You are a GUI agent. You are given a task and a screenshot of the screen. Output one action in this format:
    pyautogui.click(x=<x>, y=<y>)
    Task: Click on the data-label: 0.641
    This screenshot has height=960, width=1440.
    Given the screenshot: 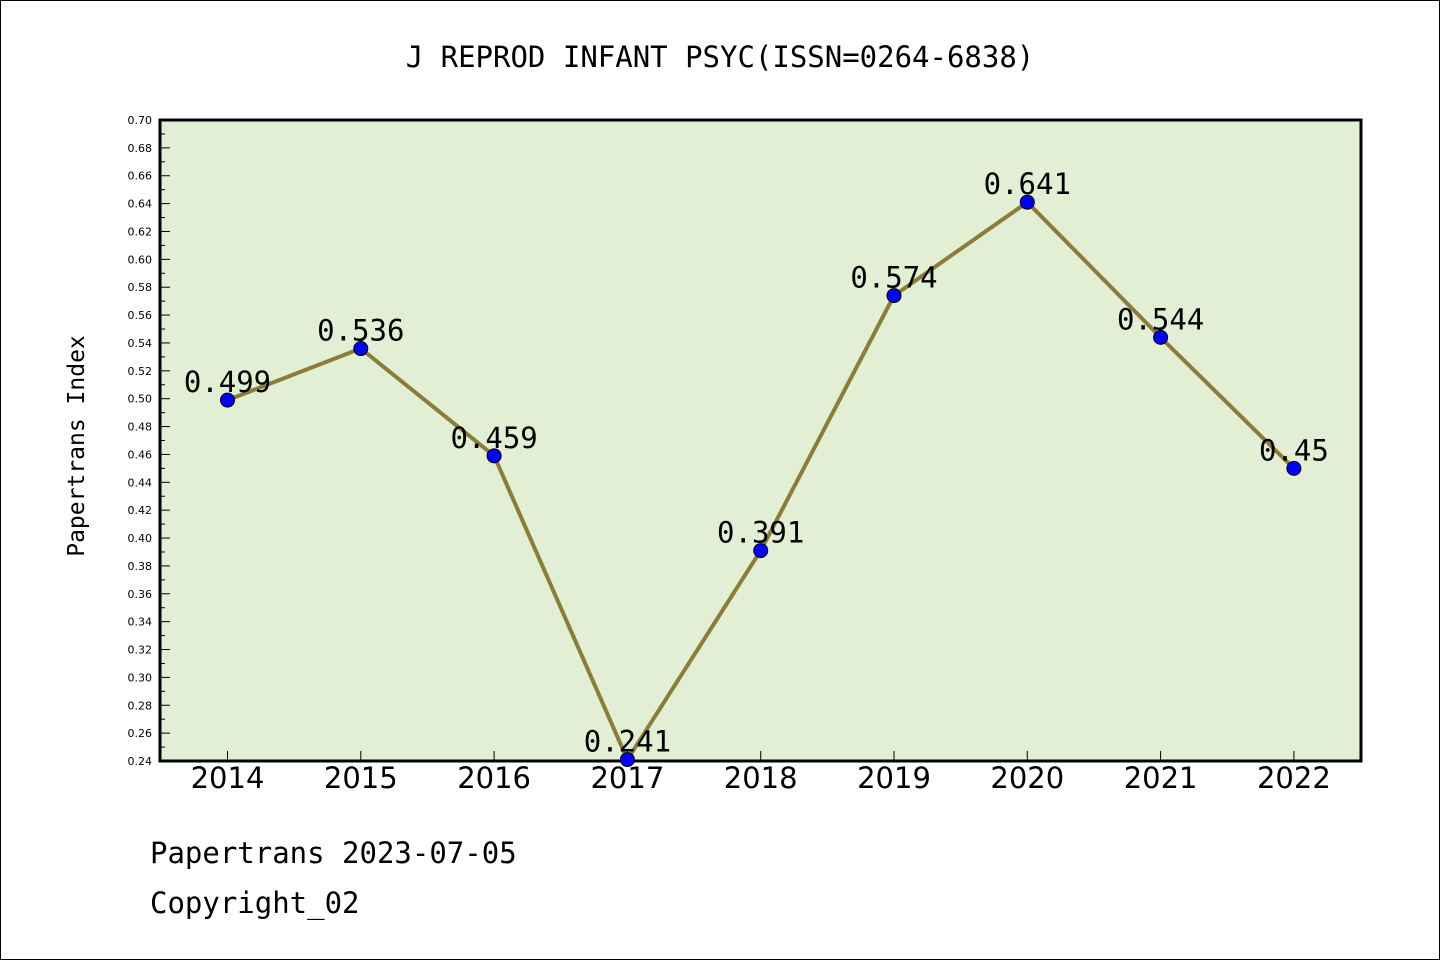 What is the action you would take?
    pyautogui.click(x=1027, y=184)
    